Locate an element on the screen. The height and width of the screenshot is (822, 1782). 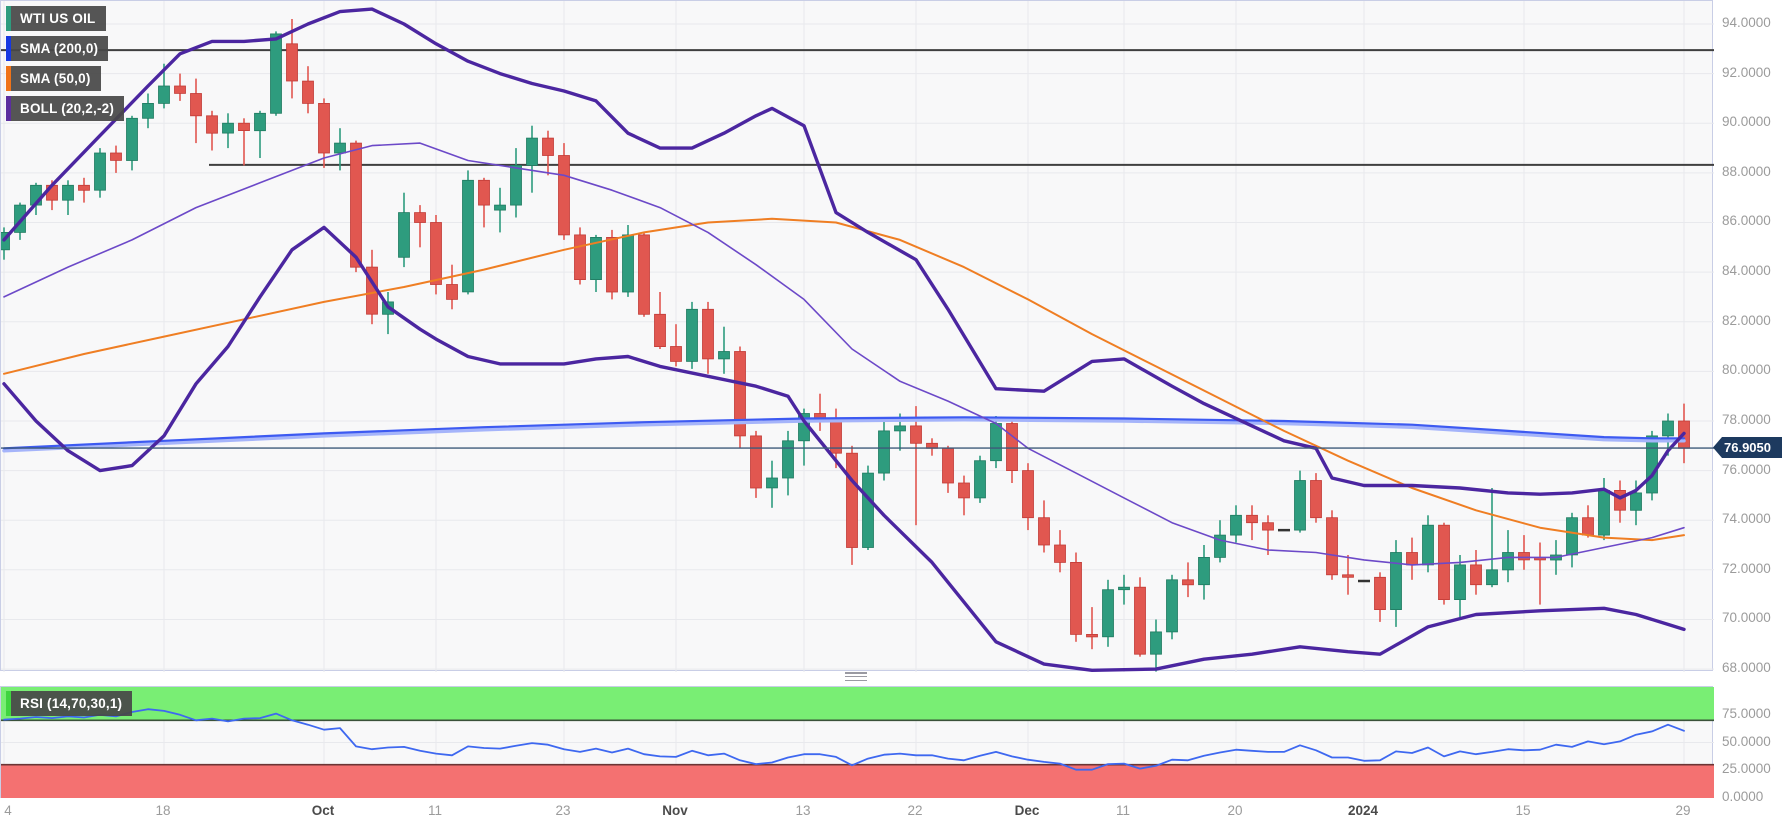
boll-color-accent is located at coordinates (8, 108).